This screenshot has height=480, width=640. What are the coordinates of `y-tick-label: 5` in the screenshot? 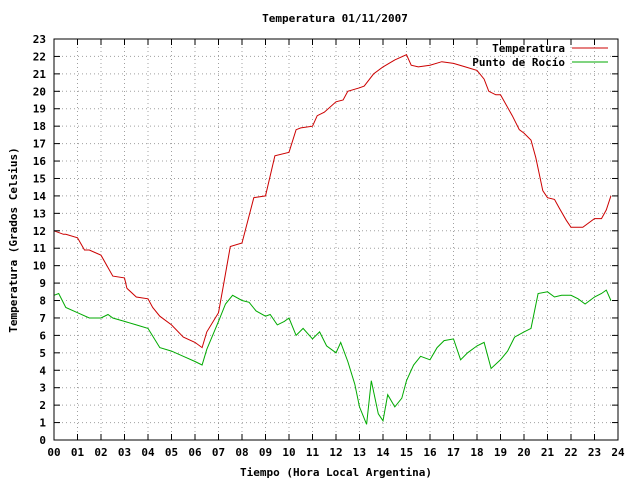 It's located at (42, 353).